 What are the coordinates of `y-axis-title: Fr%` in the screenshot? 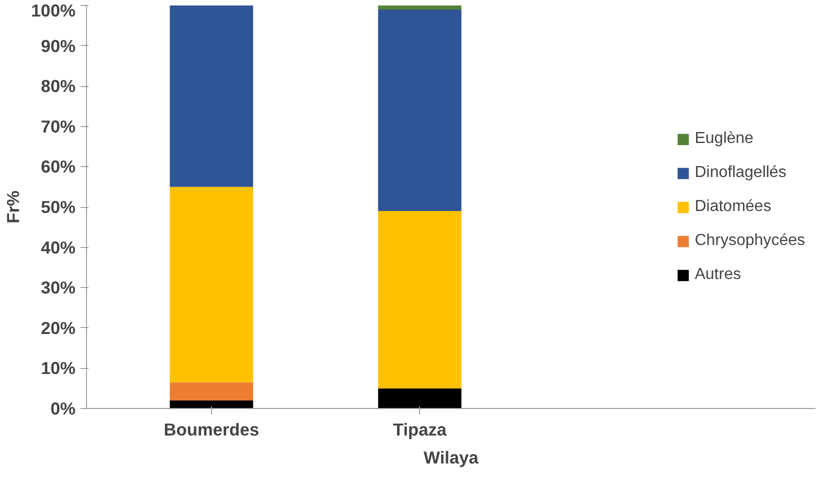 It's located at (13, 207).